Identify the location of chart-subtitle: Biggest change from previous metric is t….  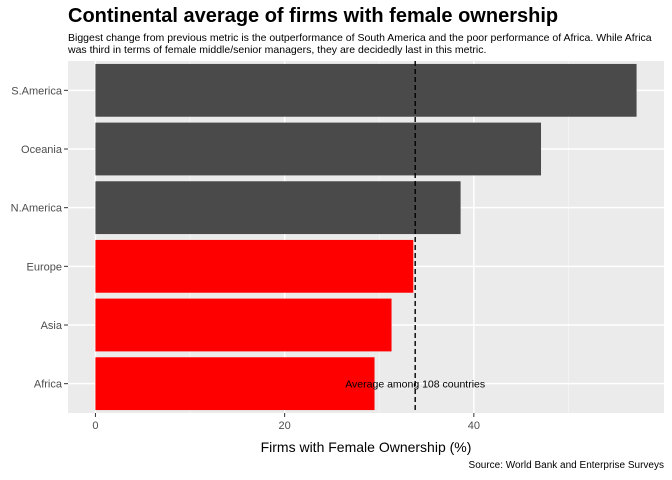
(360, 44).